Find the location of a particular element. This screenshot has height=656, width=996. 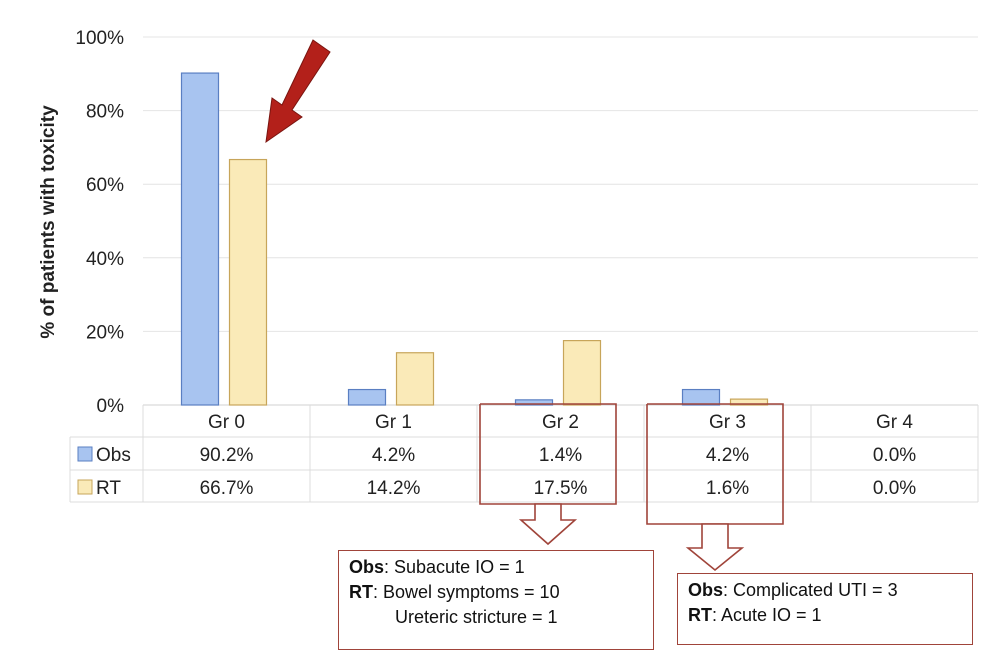

callout-shapes is located at coordinates (631, 487).